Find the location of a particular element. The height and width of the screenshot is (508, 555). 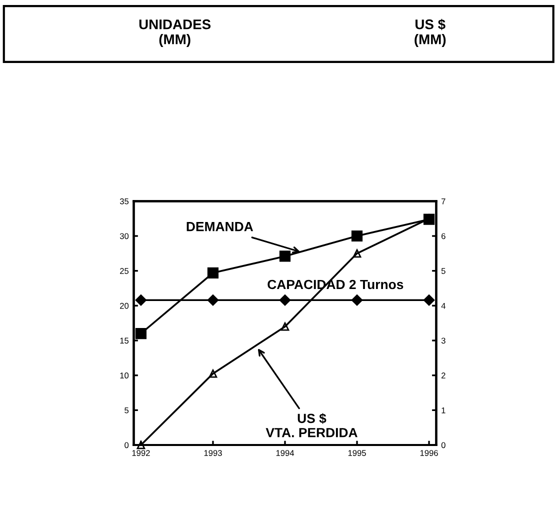

y2-tick-label: 3 is located at coordinates (443, 341).